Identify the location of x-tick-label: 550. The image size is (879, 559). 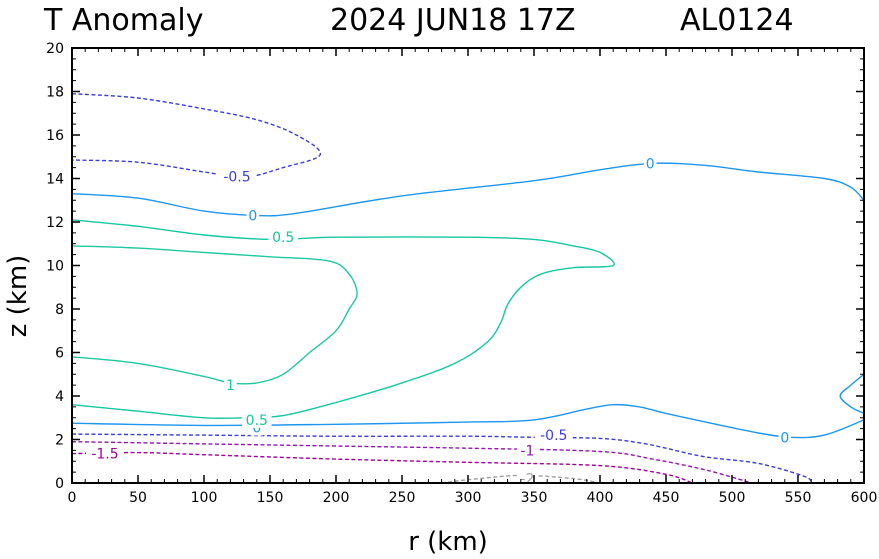
(798, 498).